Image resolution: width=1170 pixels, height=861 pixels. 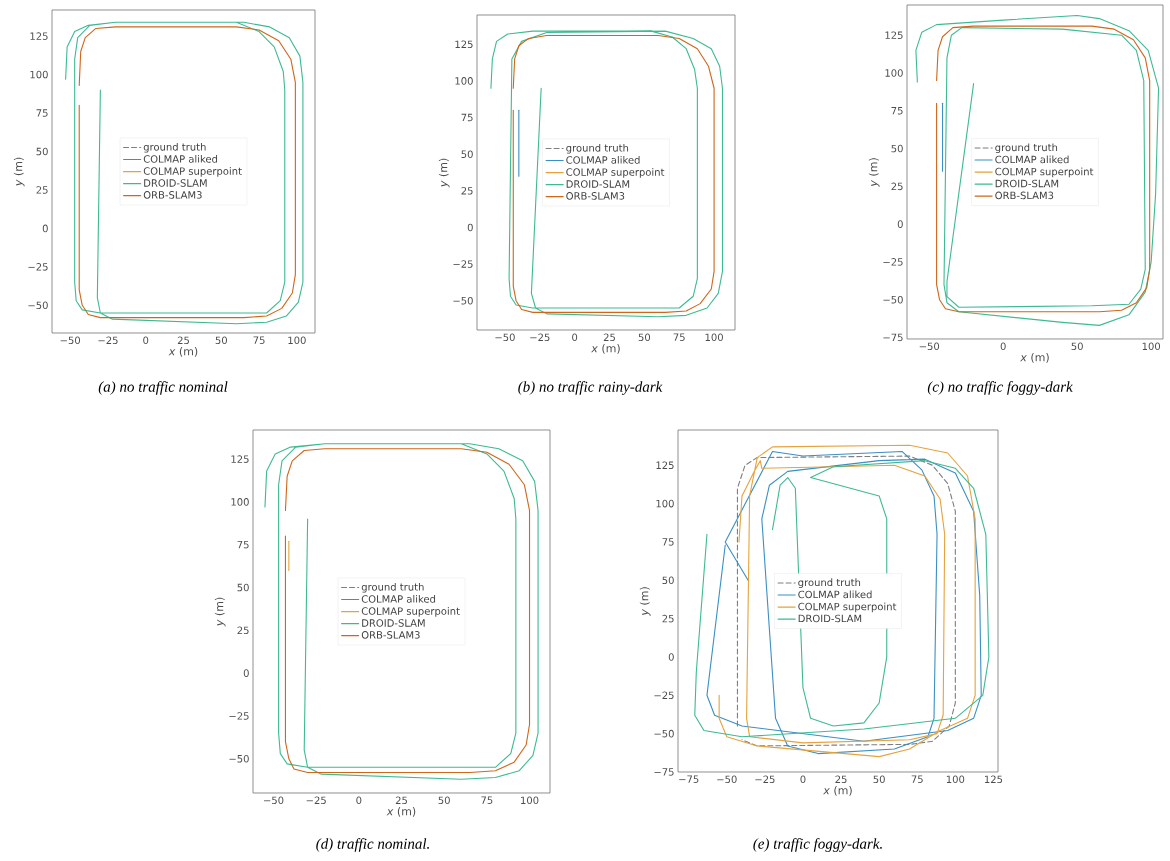 What do you see at coordinates (664, 772) in the screenshot?
I see `y-tick-label: −75` at bounding box center [664, 772].